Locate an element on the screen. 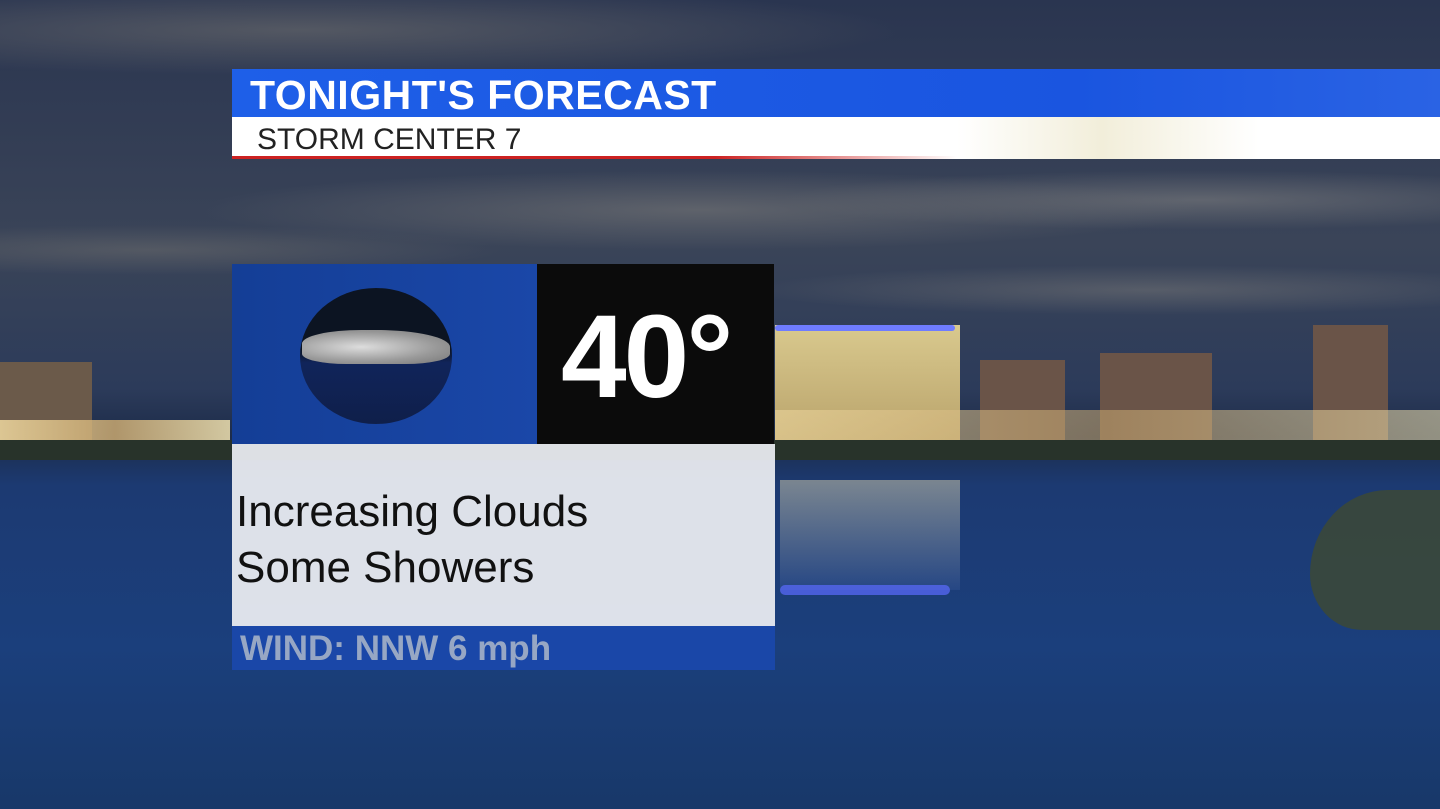 This screenshot has width=1440, height=809. cloud-showers-icon is located at coordinates (376, 356).